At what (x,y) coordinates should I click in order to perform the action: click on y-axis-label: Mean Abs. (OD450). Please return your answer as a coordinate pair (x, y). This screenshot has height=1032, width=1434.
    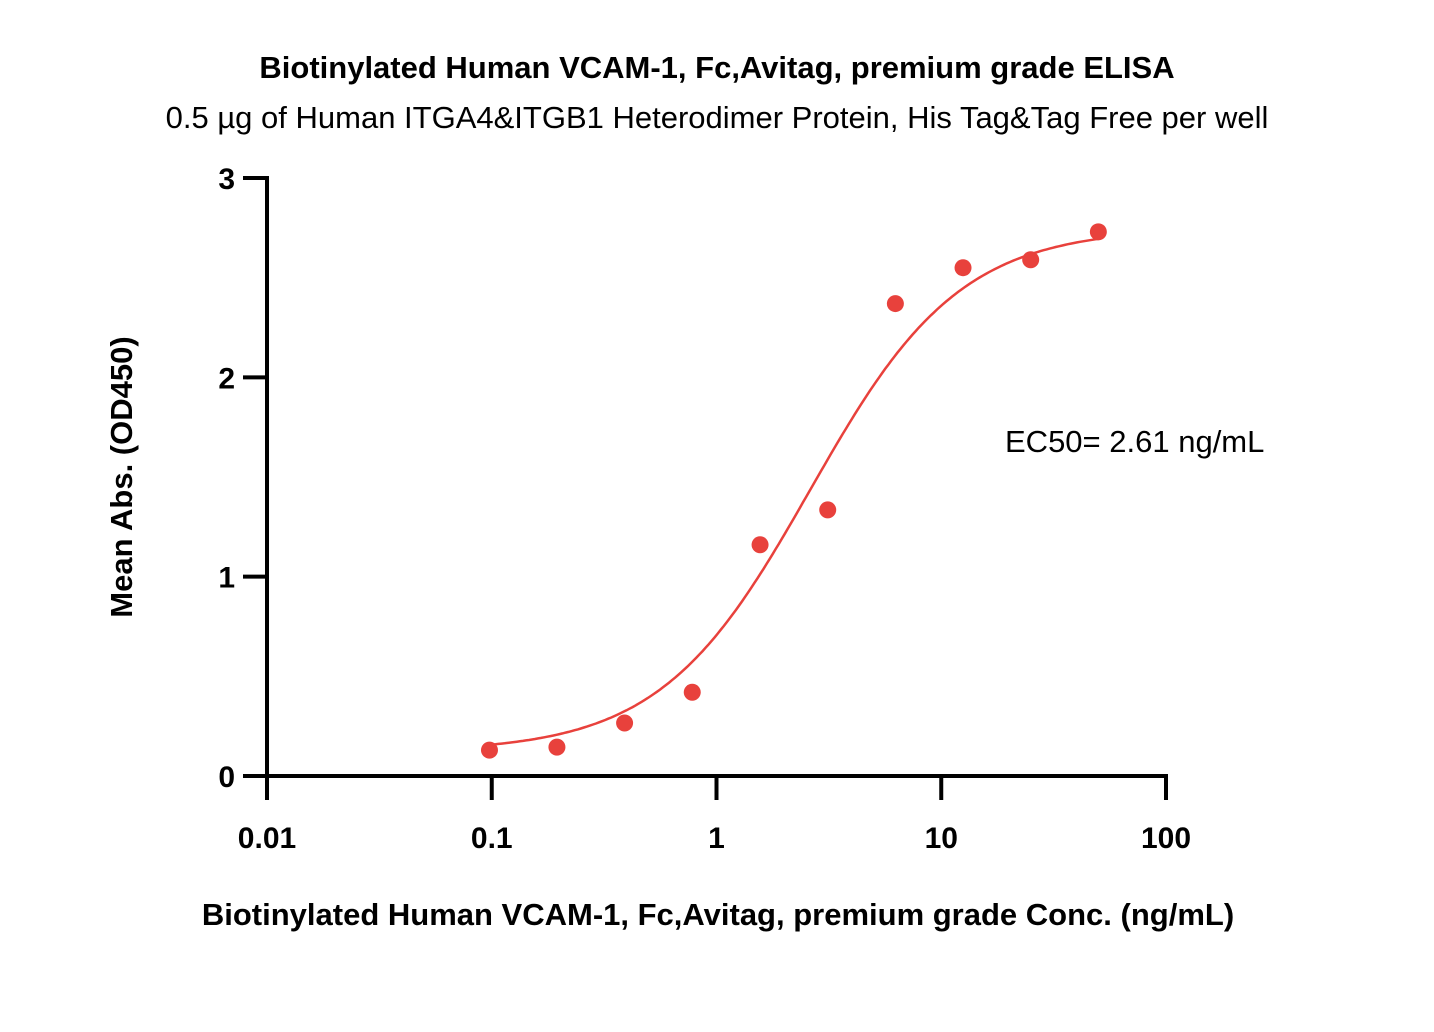
    Looking at the image, I should click on (121, 476).